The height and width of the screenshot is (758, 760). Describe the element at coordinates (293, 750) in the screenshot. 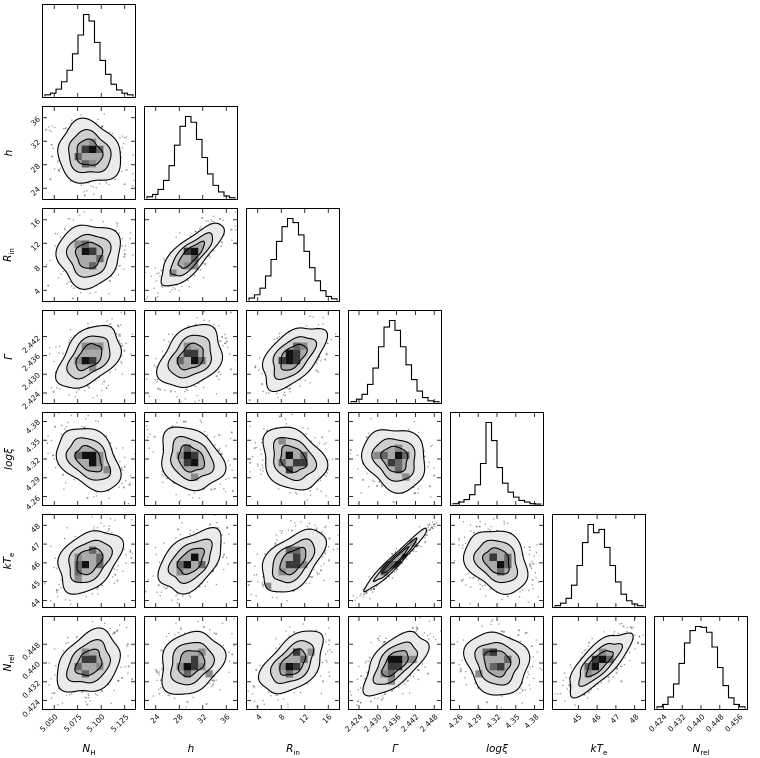

I see `x-axis-label-Rin: Rin` at that location.